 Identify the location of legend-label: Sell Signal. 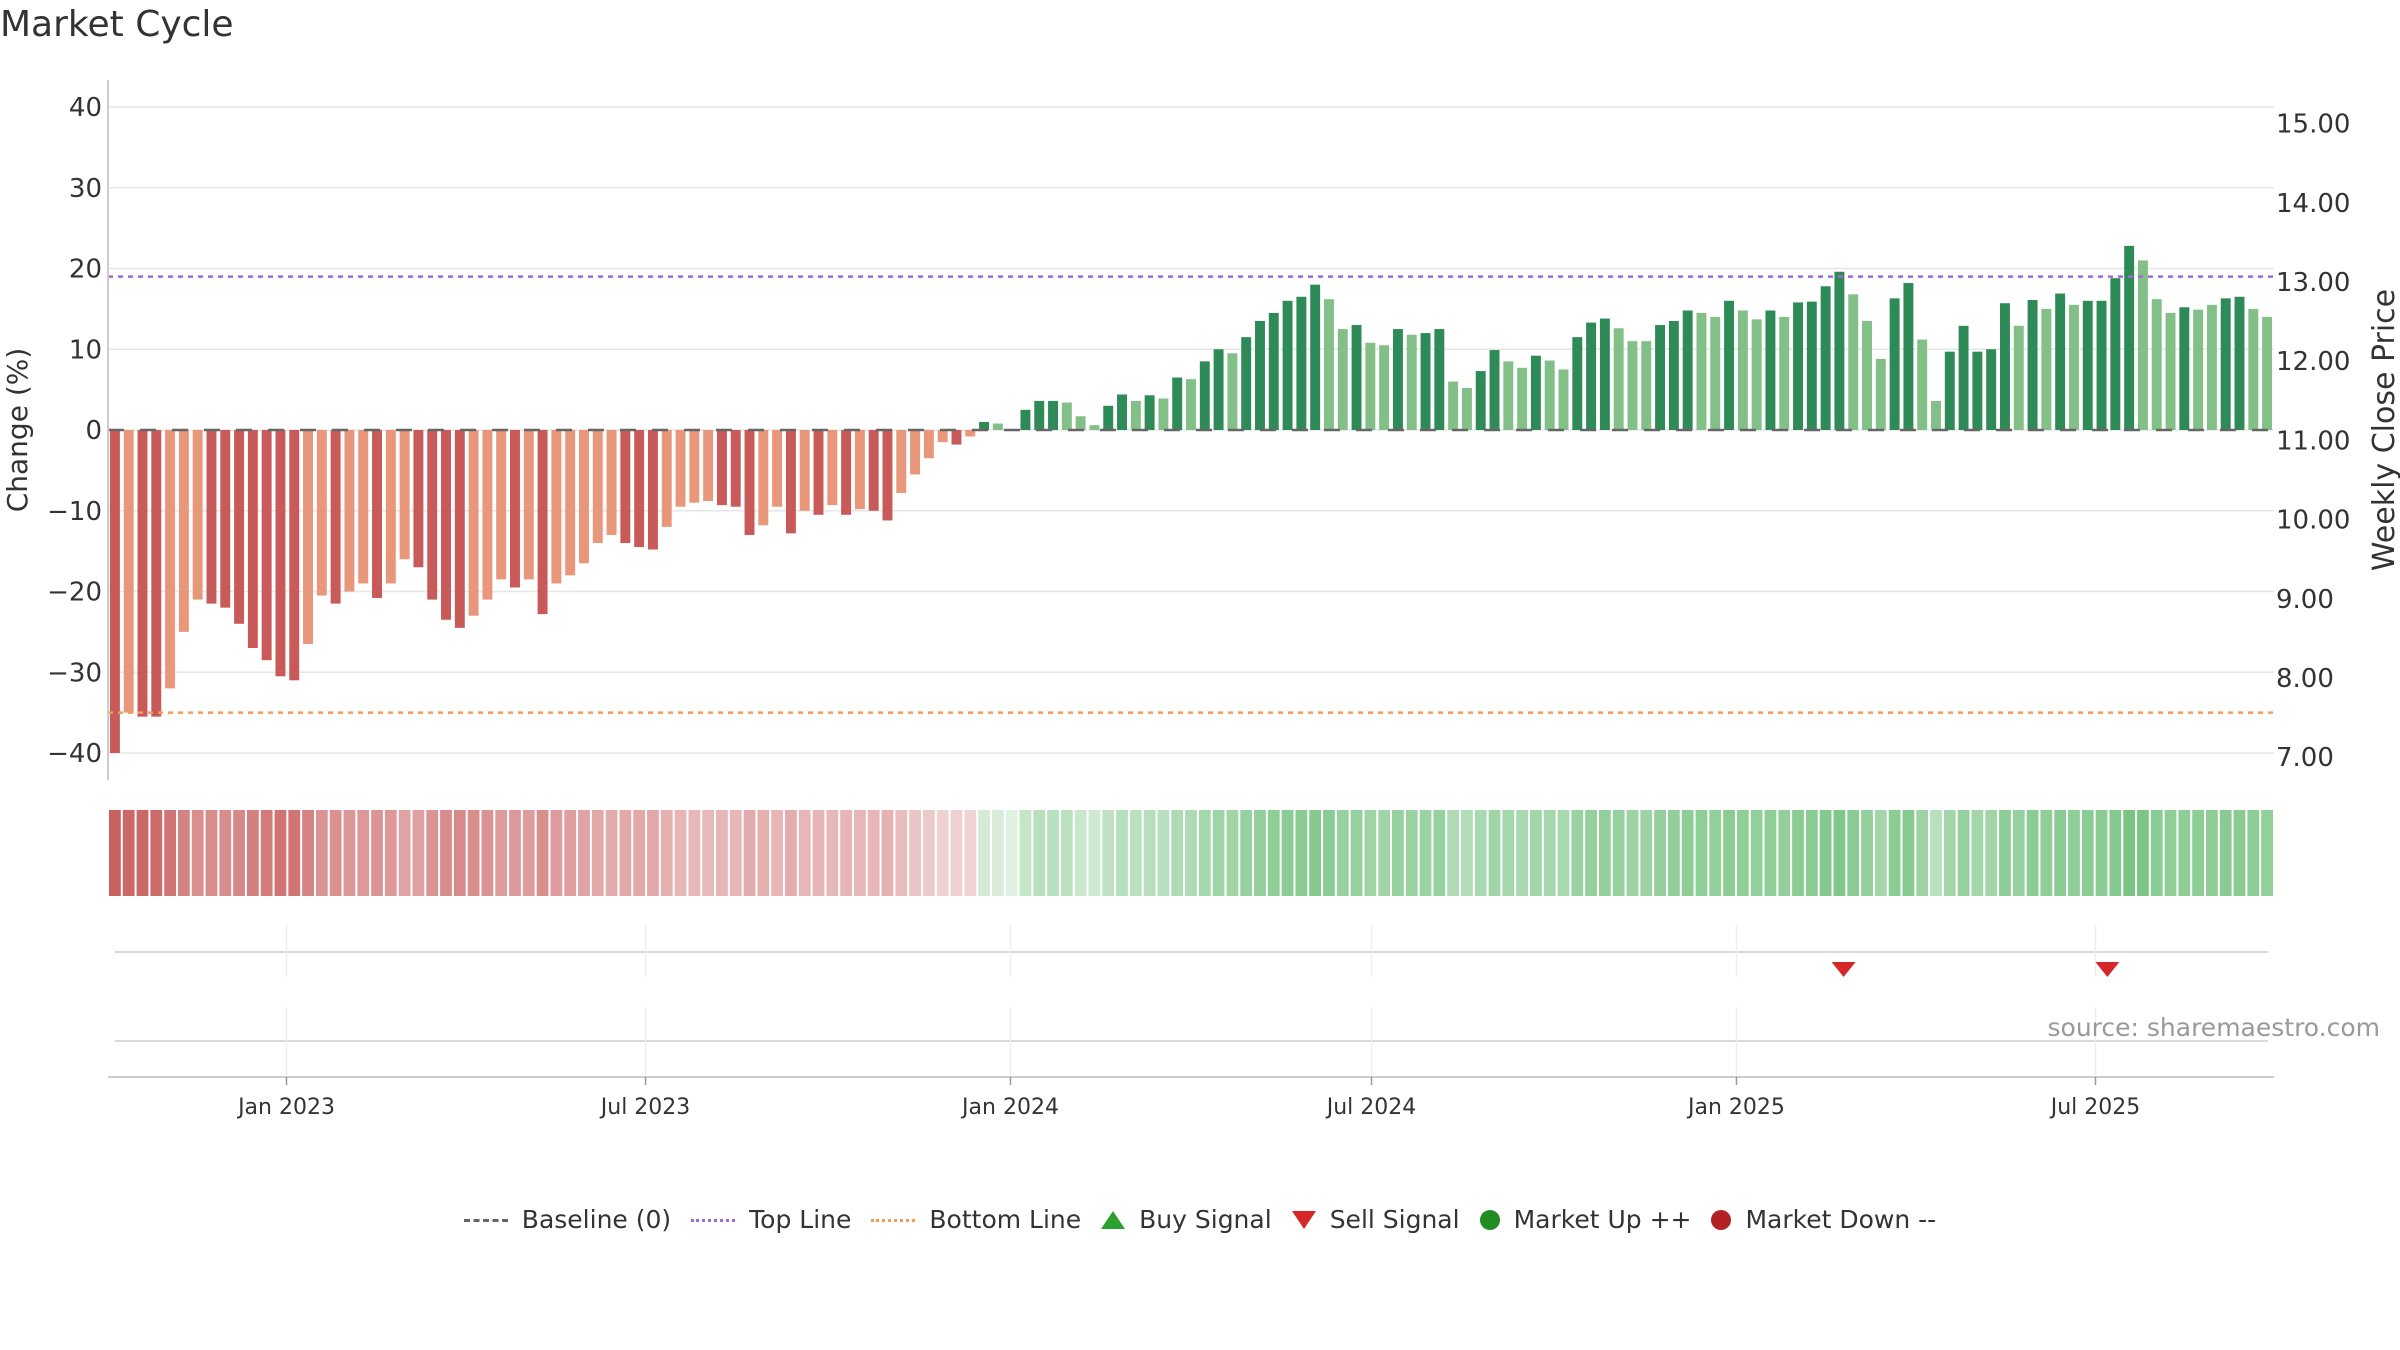
(1394, 1219).